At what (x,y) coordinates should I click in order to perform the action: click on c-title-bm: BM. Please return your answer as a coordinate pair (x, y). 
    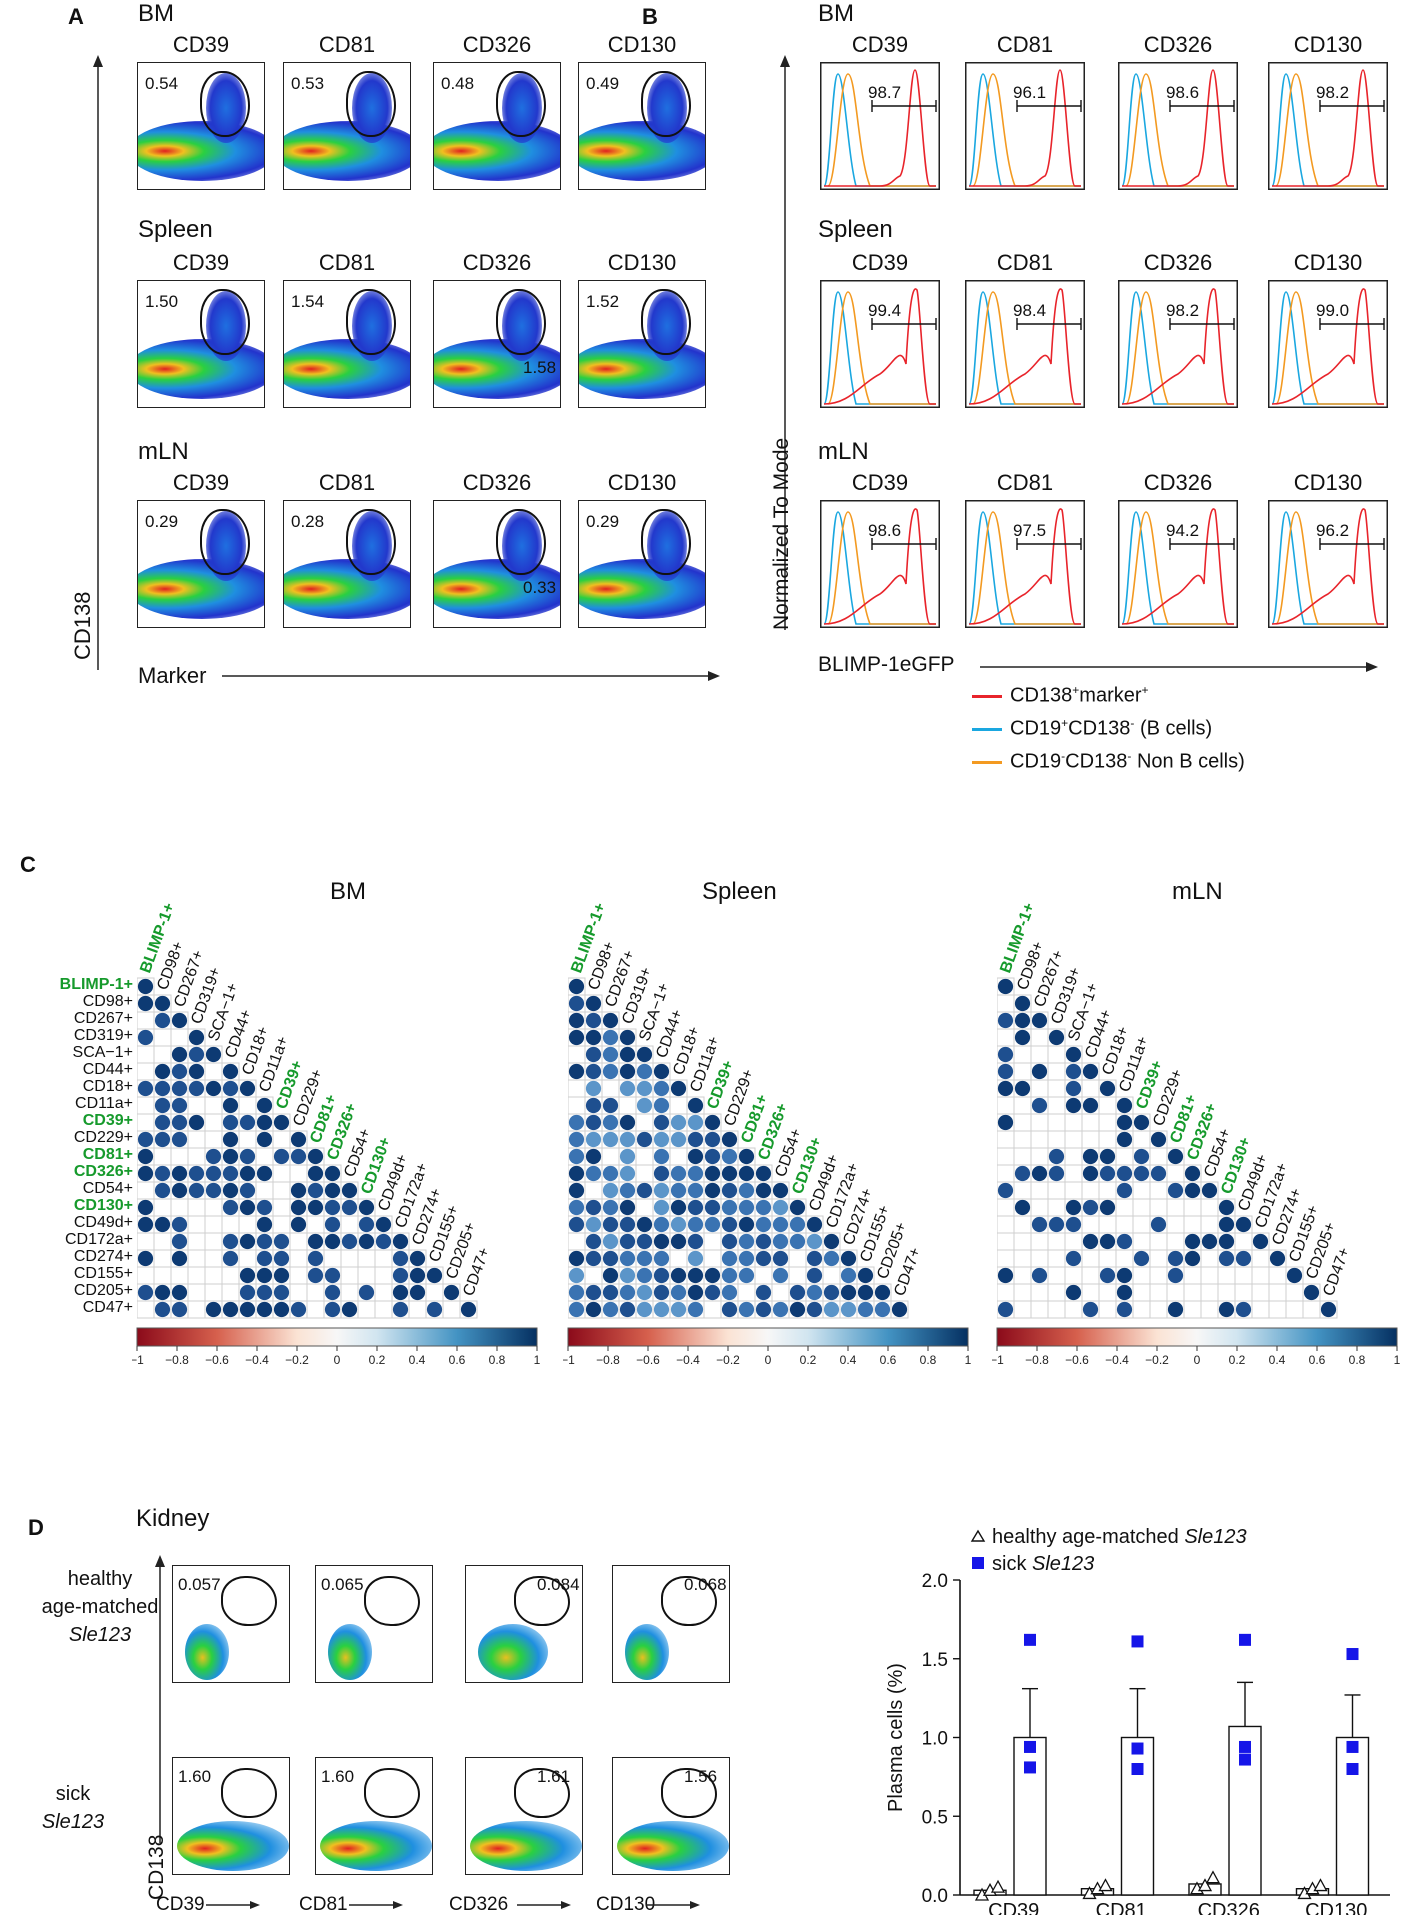
    Looking at the image, I should click on (348, 891).